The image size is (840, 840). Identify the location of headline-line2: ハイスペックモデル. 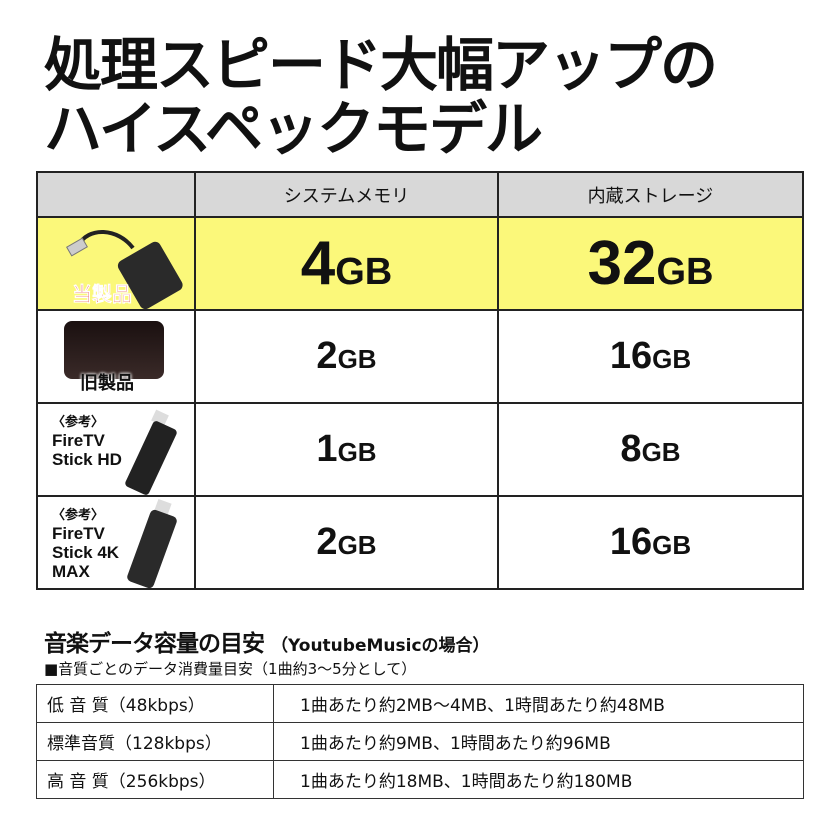
(293, 129).